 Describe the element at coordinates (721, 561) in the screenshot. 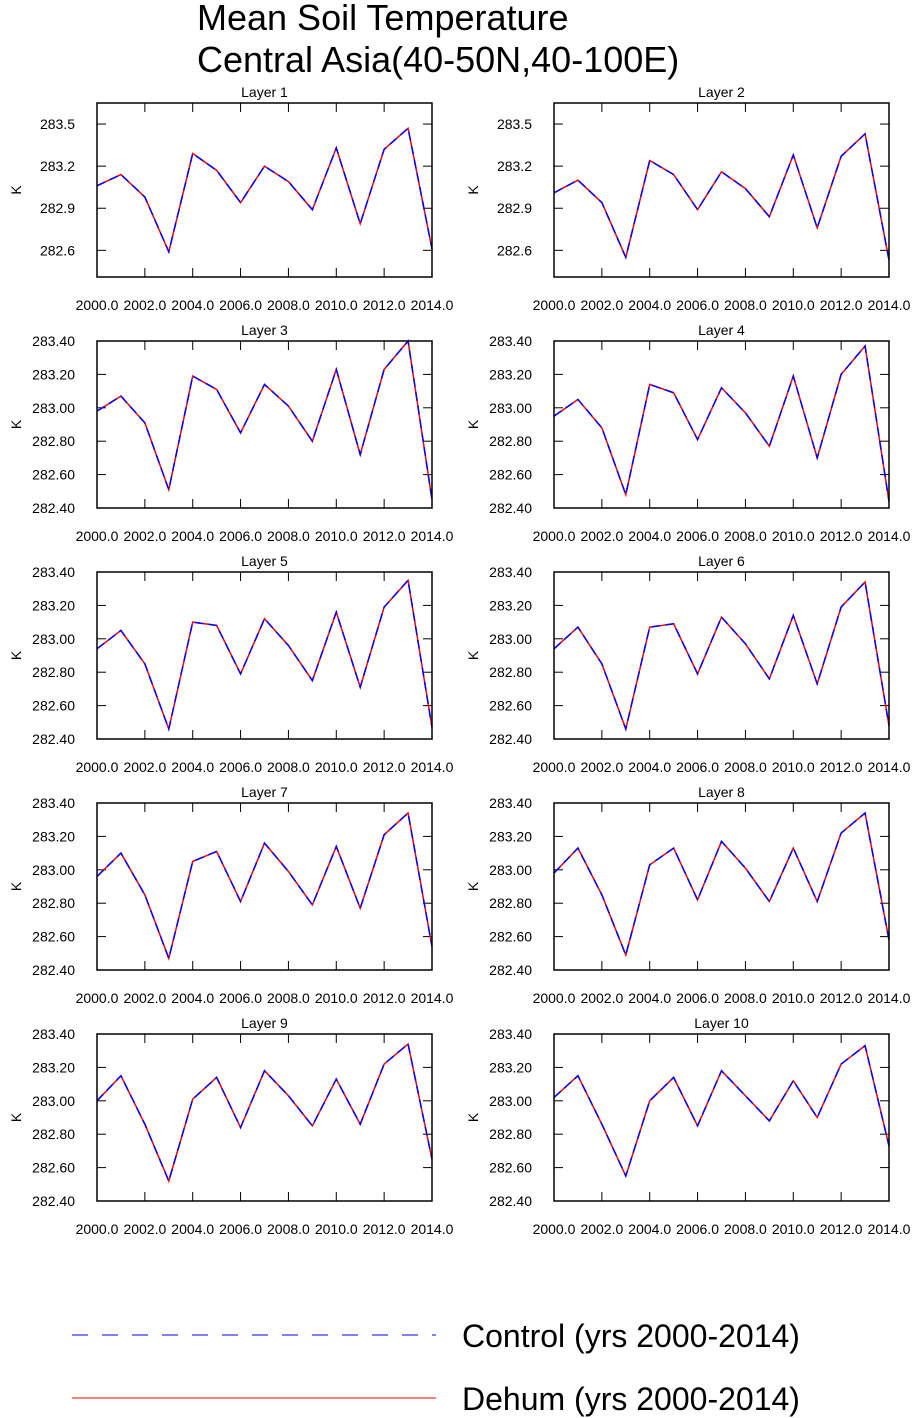

I see `panel-title: Layer 6` at that location.